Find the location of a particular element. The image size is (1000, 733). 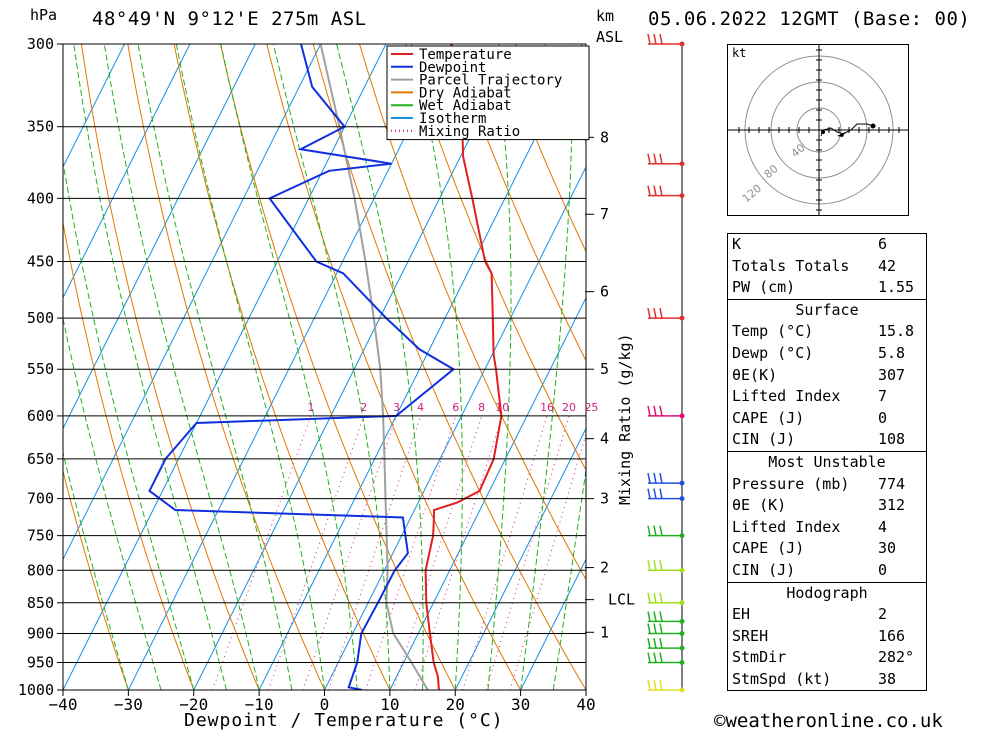

eh-value: 2 is located at coordinates (882, 614).